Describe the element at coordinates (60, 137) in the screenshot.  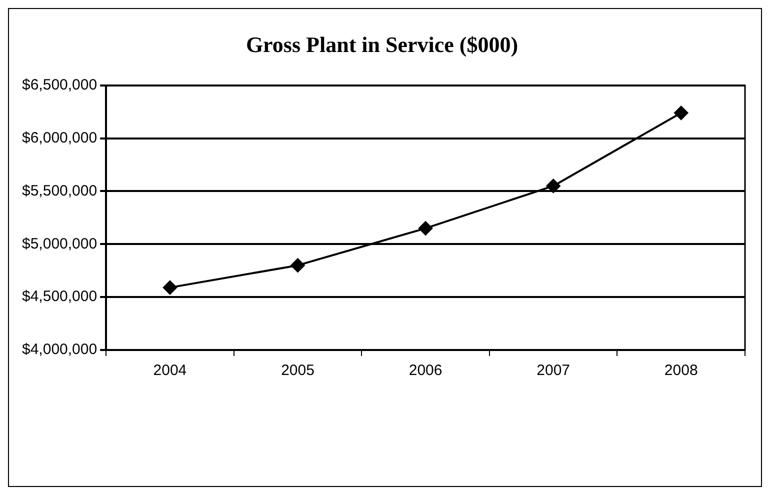
I see `y-tick-label: $6,000,000` at that location.